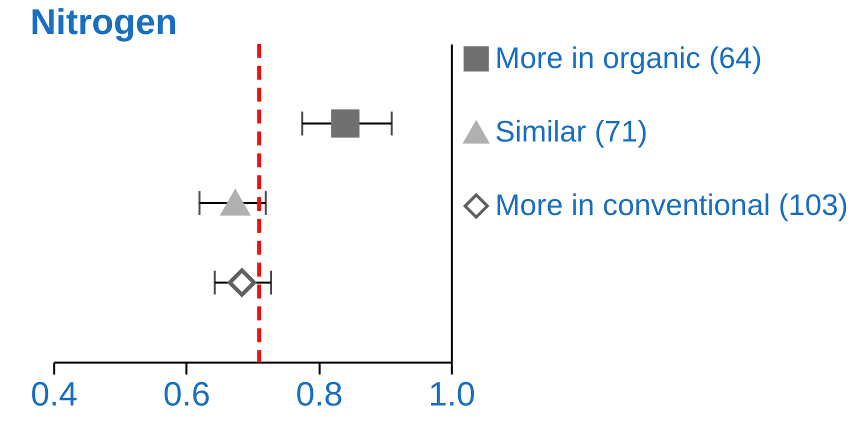 The width and height of the screenshot is (854, 436). I want to click on x-tick-label: 1.0, so click(452, 394).